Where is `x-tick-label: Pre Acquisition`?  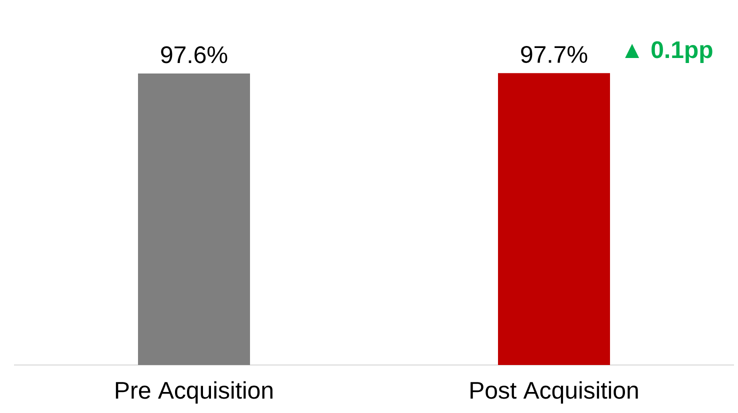
x-tick-label: Pre Acquisition is located at coordinates (194, 392).